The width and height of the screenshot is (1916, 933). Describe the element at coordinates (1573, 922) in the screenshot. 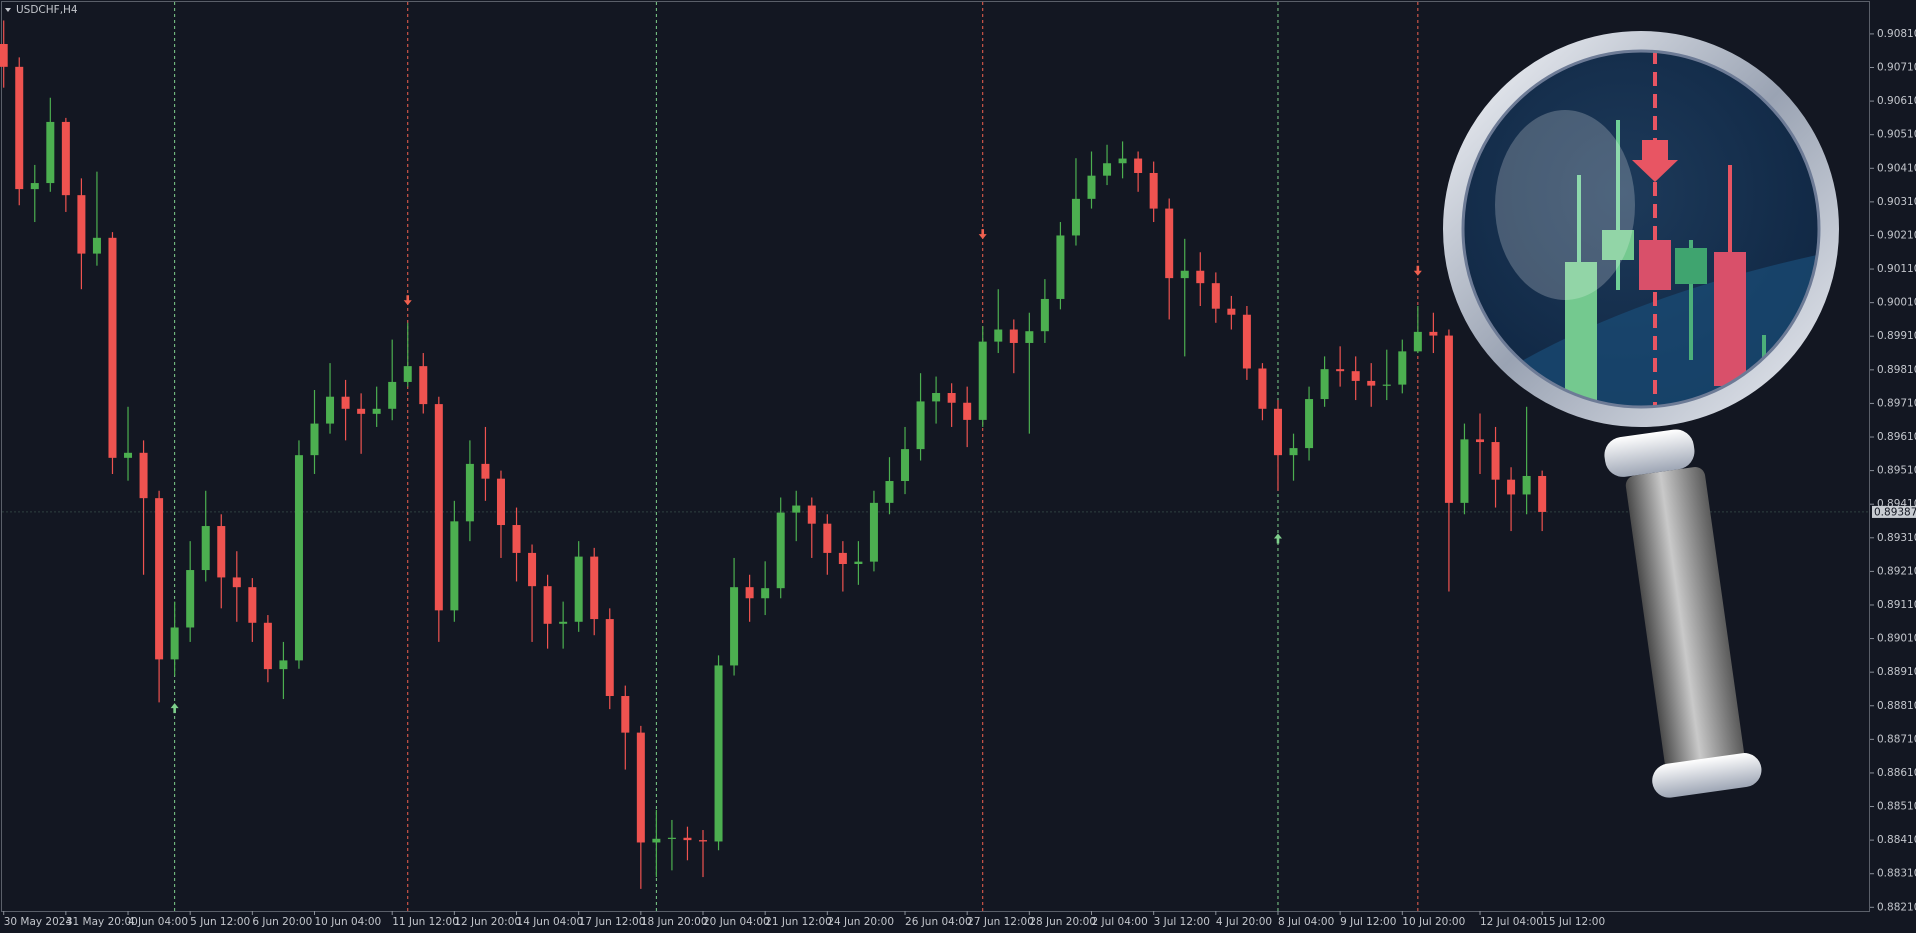

I see `x-tick-label: 15 Jul 12:00` at that location.